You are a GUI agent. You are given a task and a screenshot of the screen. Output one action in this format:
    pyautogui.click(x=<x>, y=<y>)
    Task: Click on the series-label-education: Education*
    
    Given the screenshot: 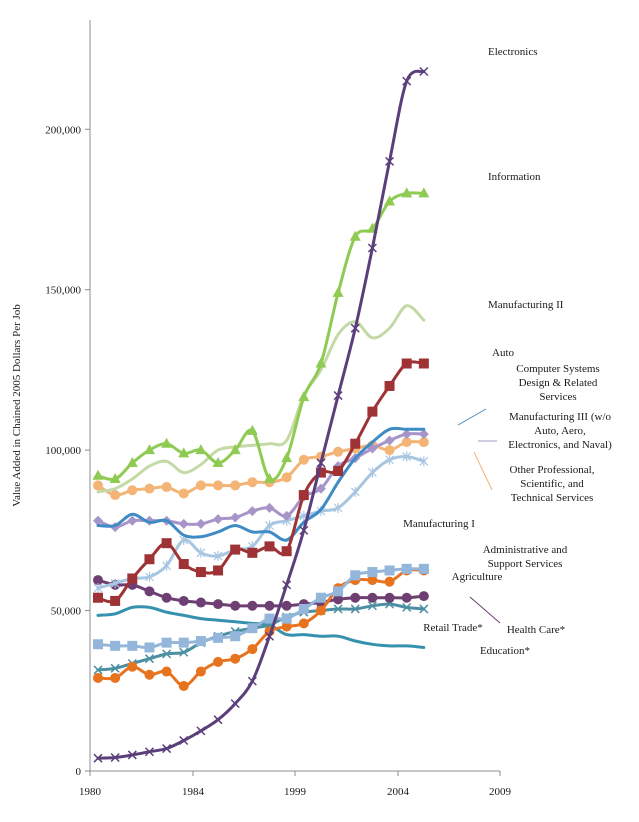 What is the action you would take?
    pyautogui.click(x=505, y=651)
    